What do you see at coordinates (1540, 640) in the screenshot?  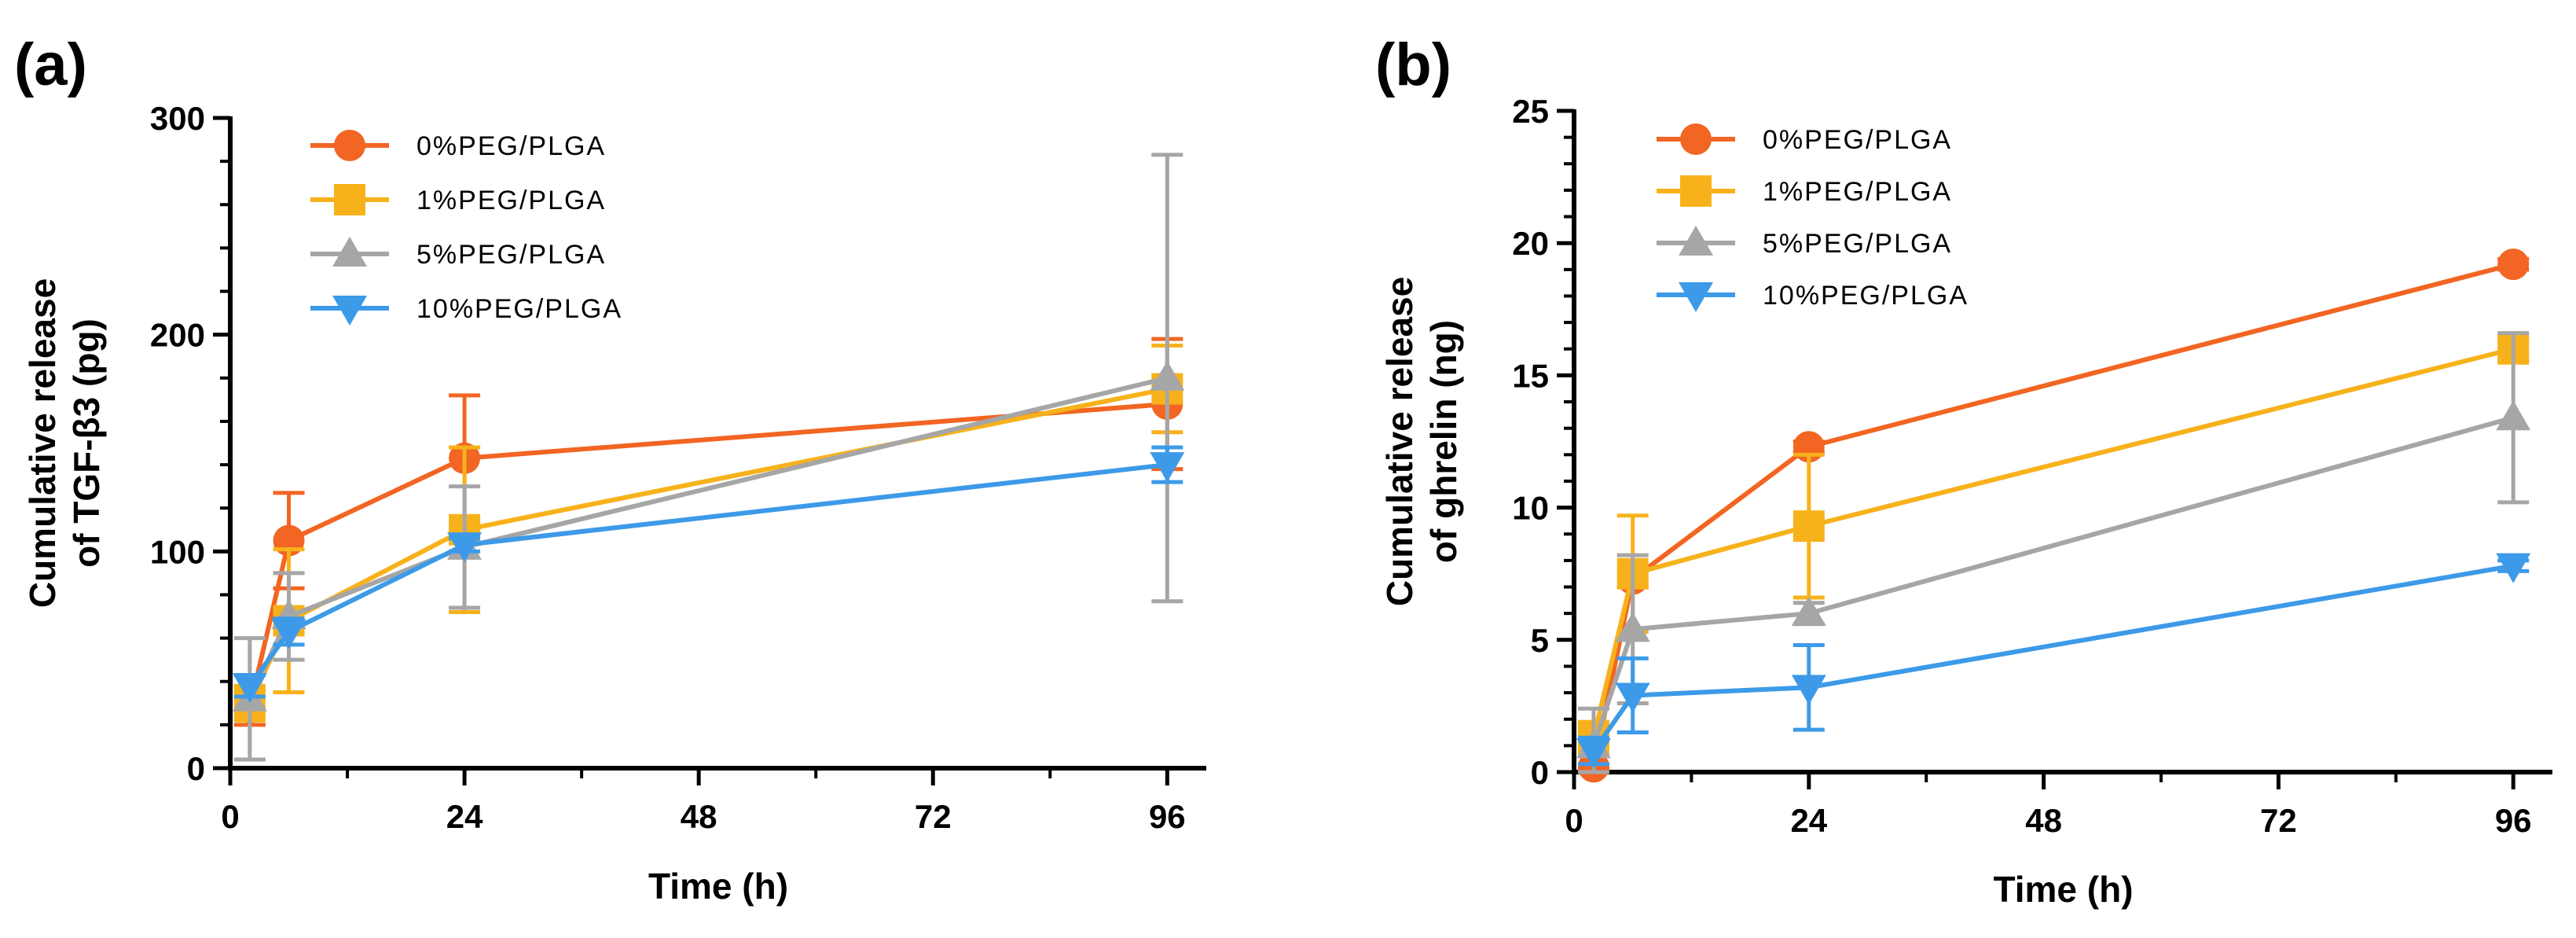 I see `y-tick-label: 5` at bounding box center [1540, 640].